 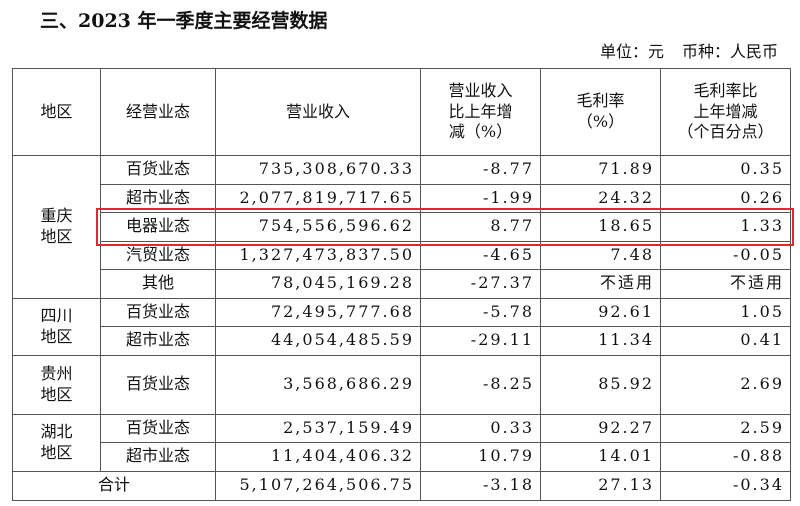 I want to click on value-cell: -27.37, so click(x=480, y=284).